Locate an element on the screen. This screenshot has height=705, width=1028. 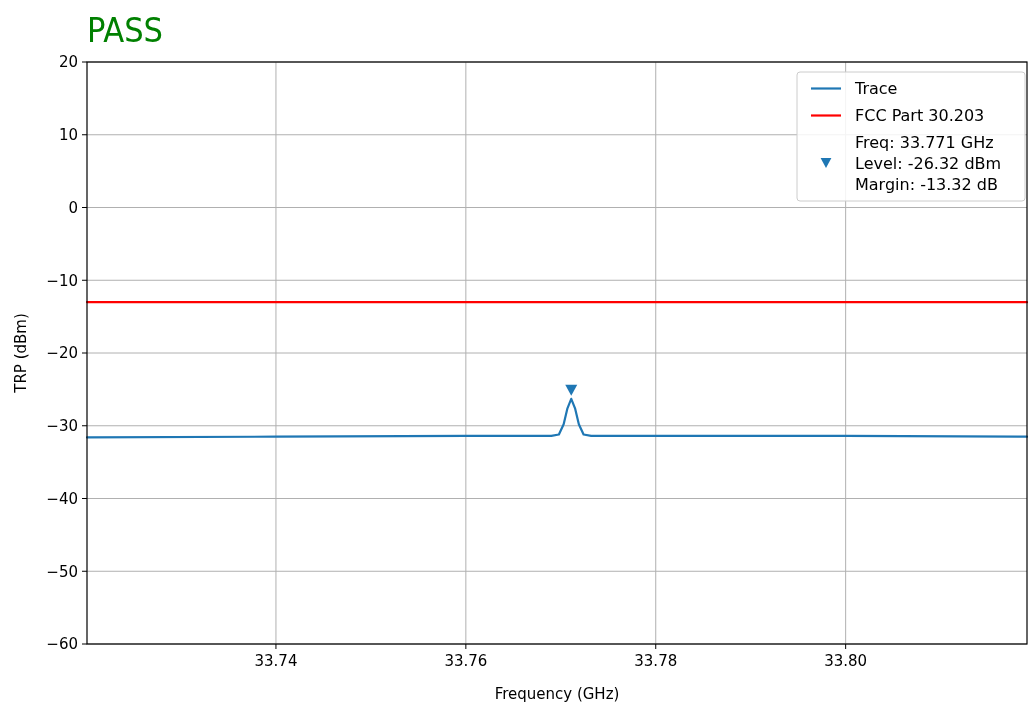
x-tick-label: 33.74 is located at coordinates (276, 661).